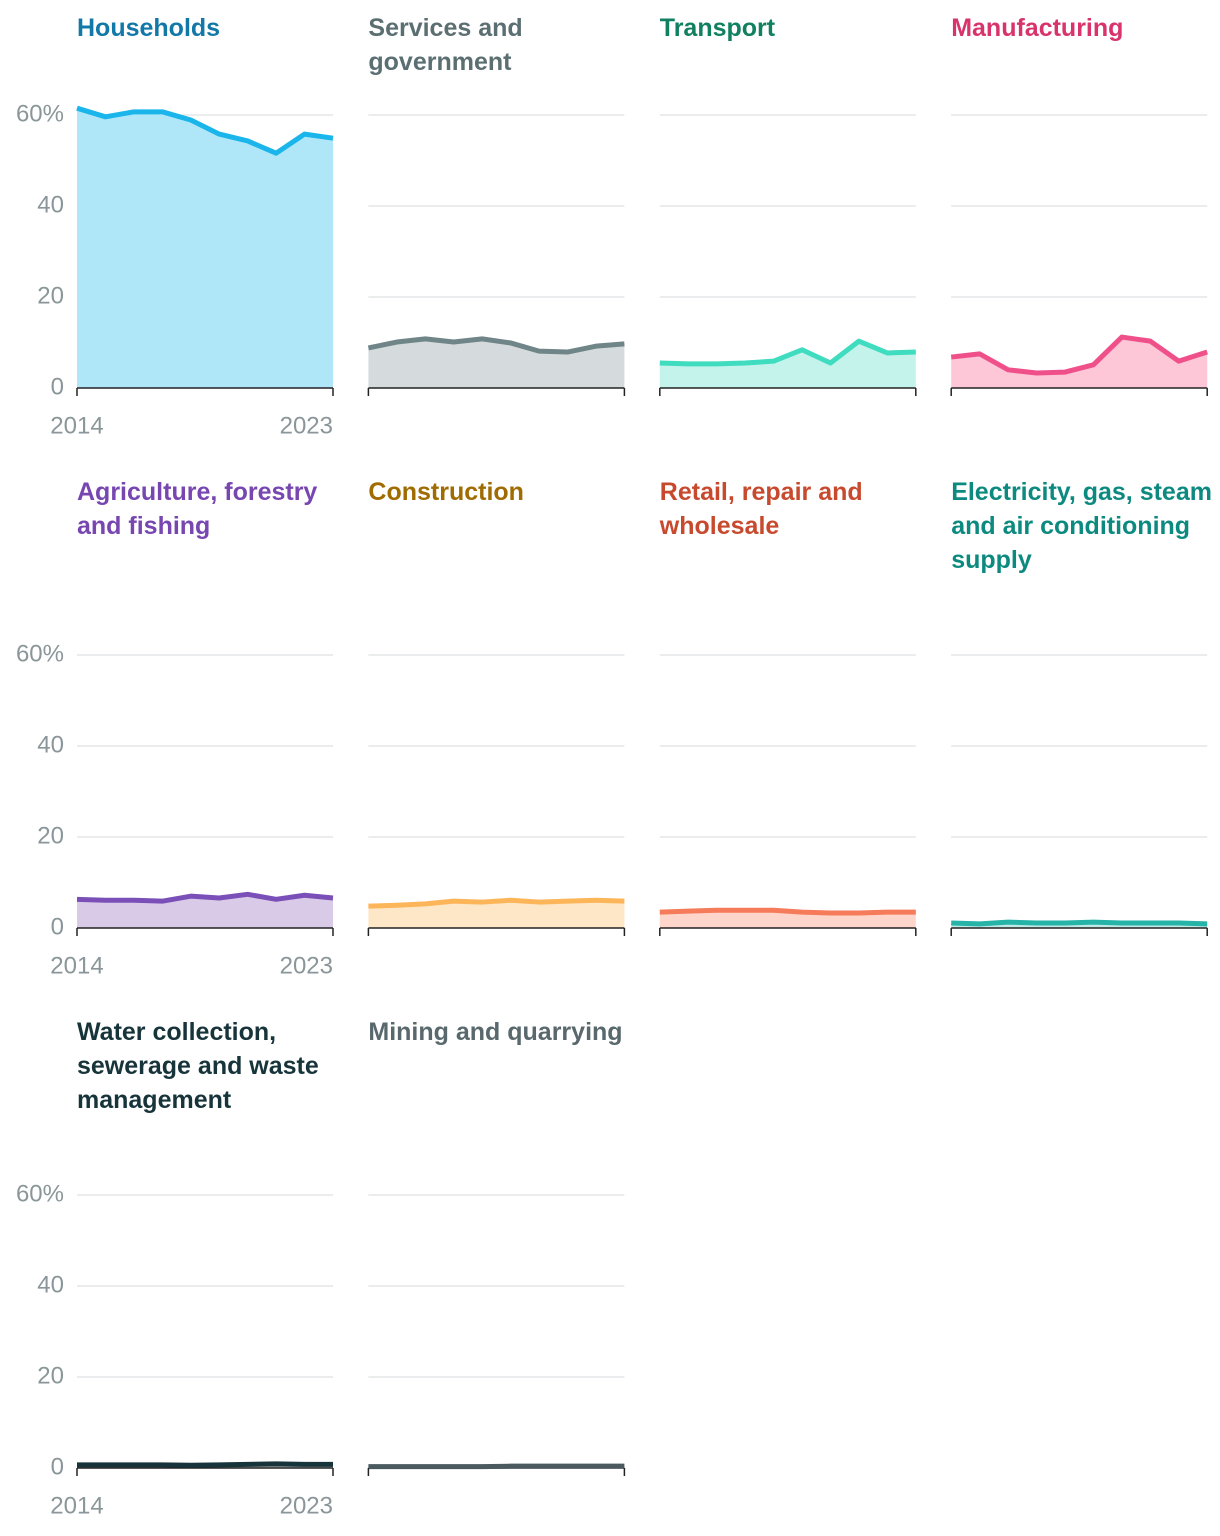 Image resolution: width=1220 pixels, height=1536 pixels. Describe the element at coordinates (761, 509) in the screenshot. I see `panel-title: Retail, repair and wholesale` at that location.